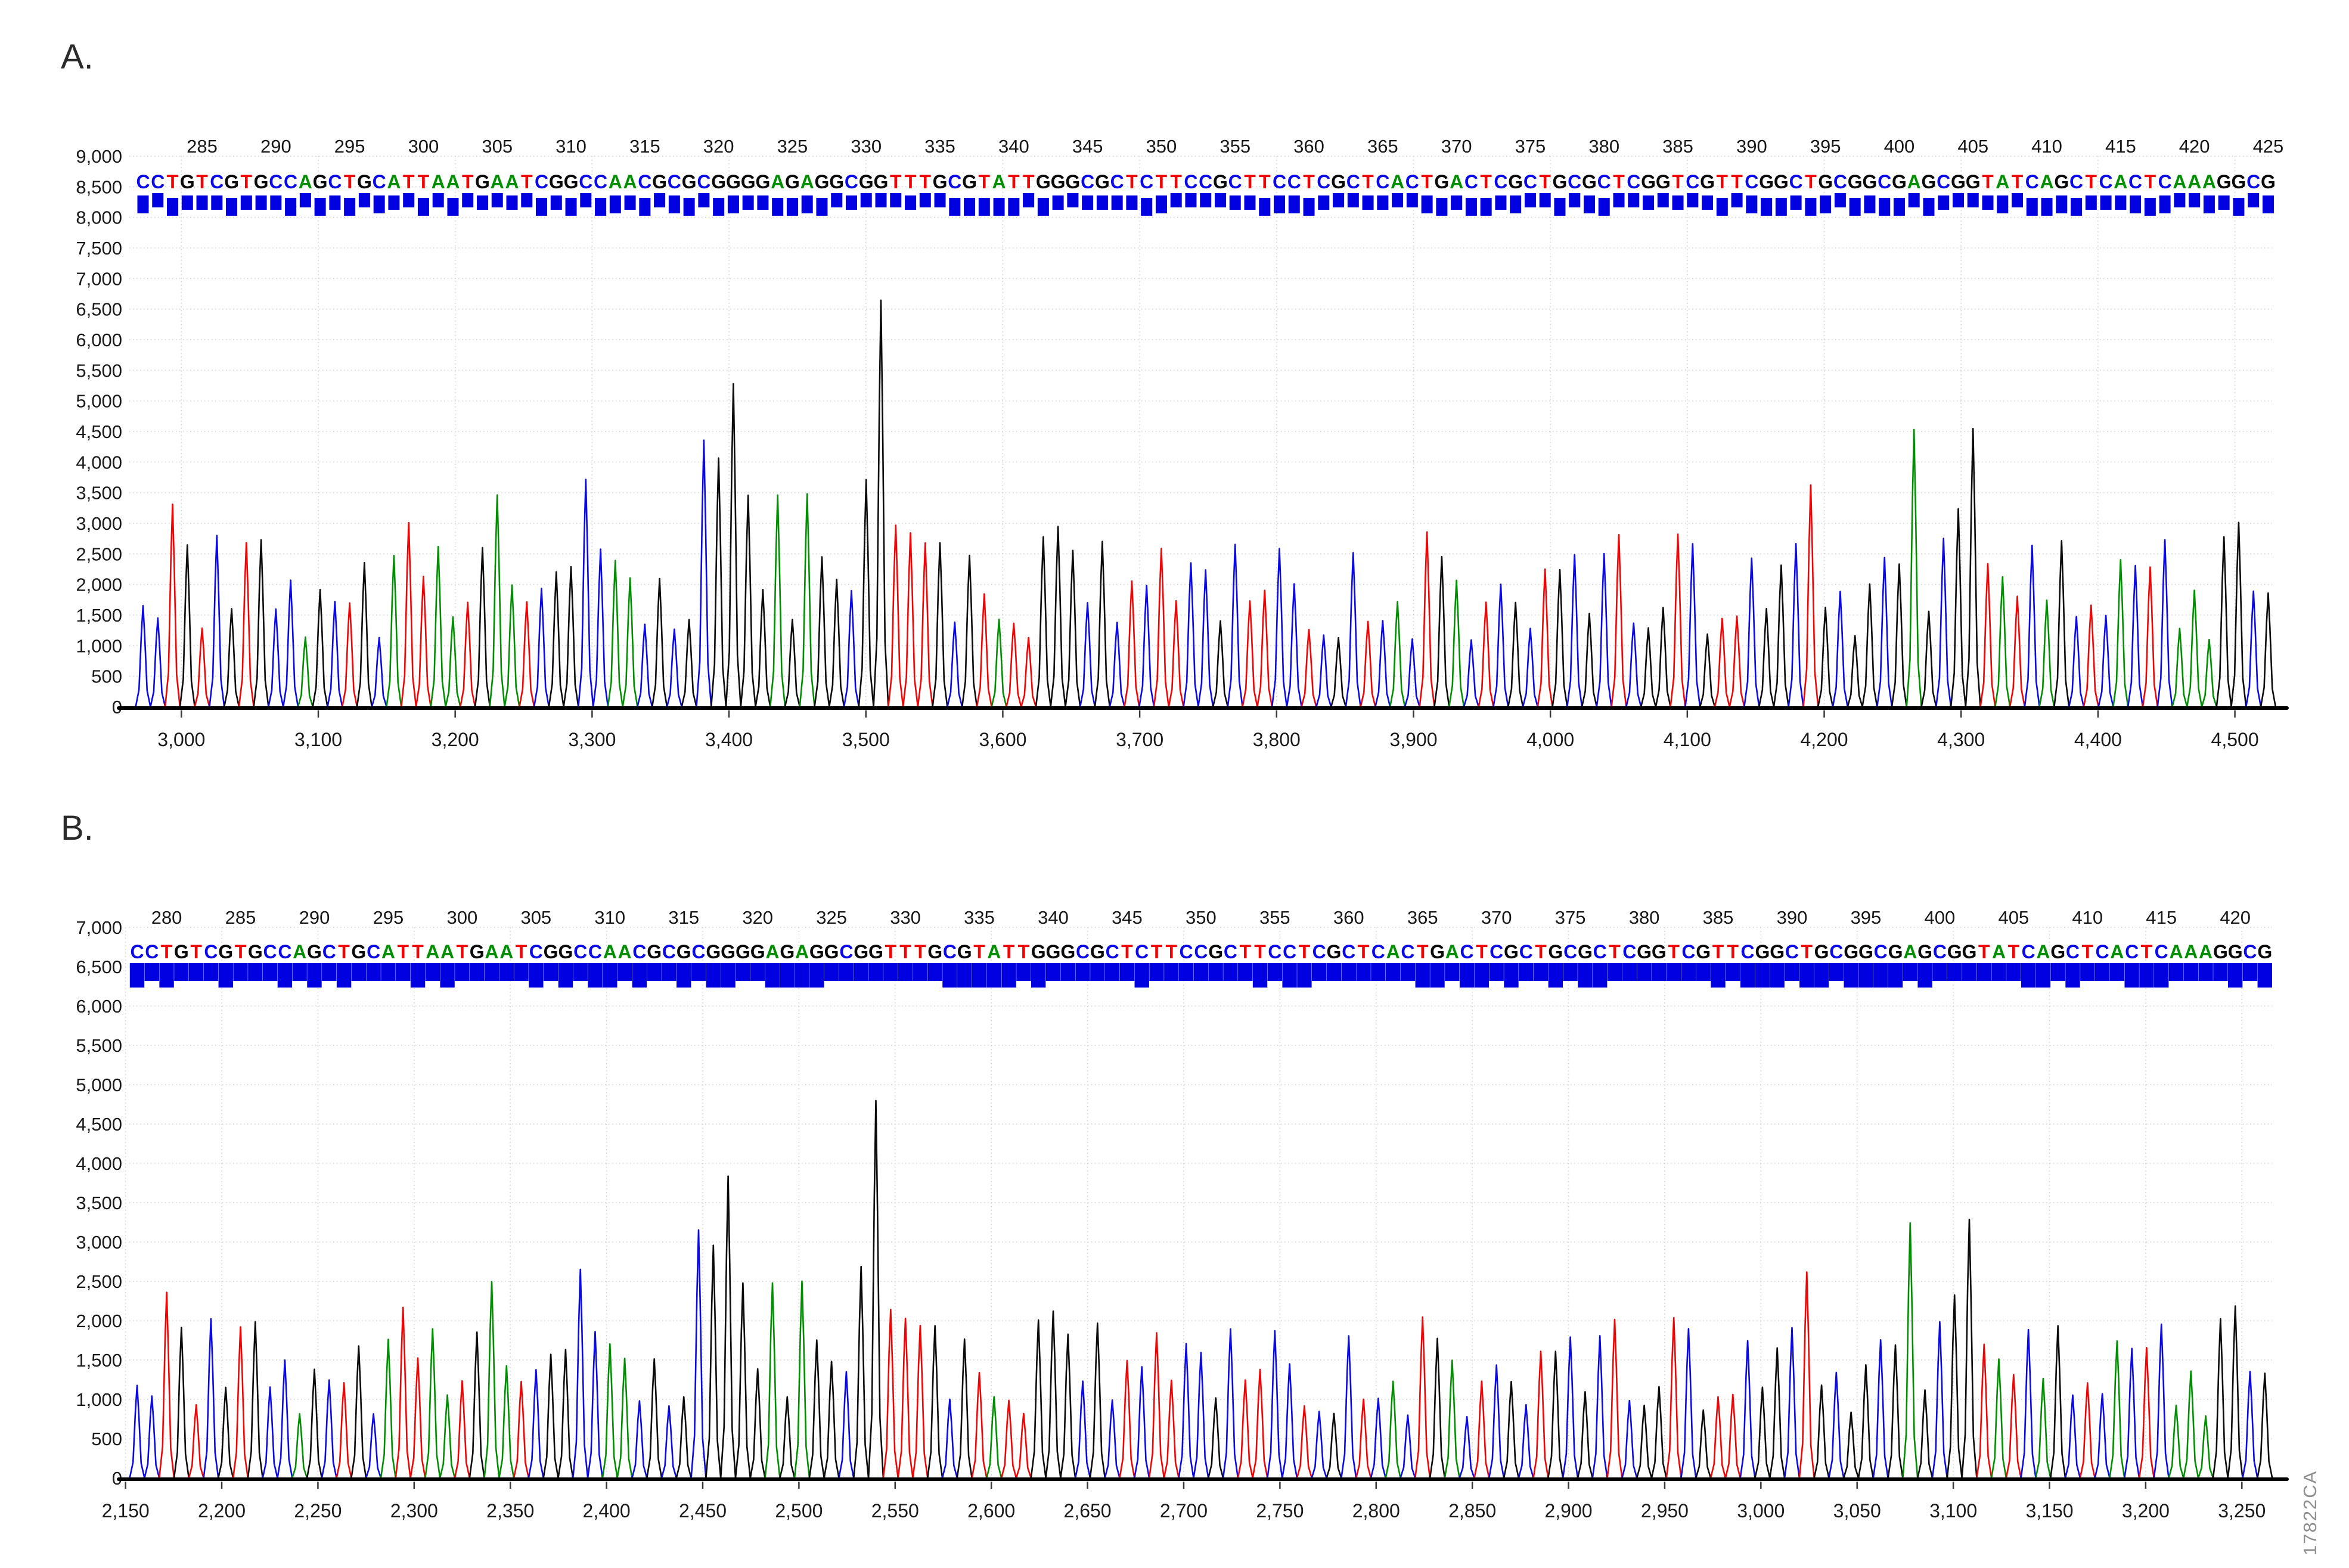 This screenshot has width=2349, height=1568. I want to click on y-axis-tick-label-B: 5,000, so click(99, 1085).